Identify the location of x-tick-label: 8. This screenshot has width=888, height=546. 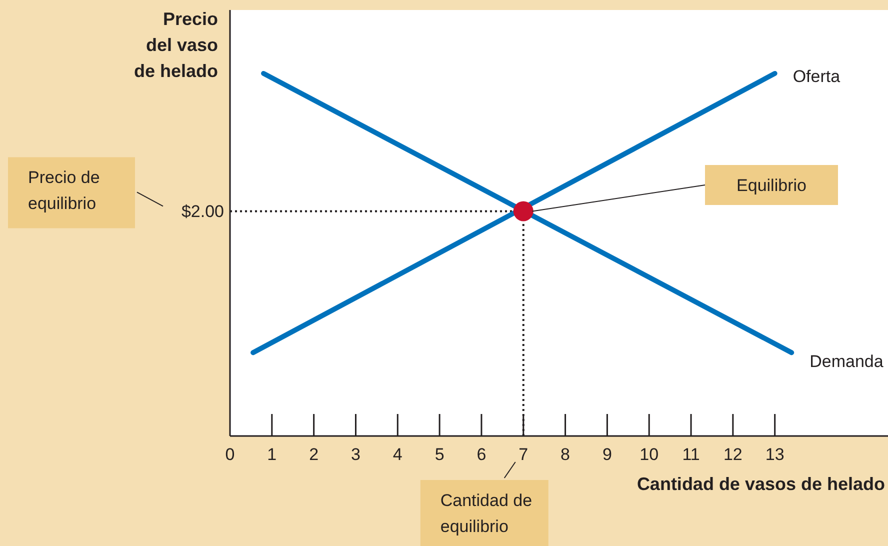
(565, 454).